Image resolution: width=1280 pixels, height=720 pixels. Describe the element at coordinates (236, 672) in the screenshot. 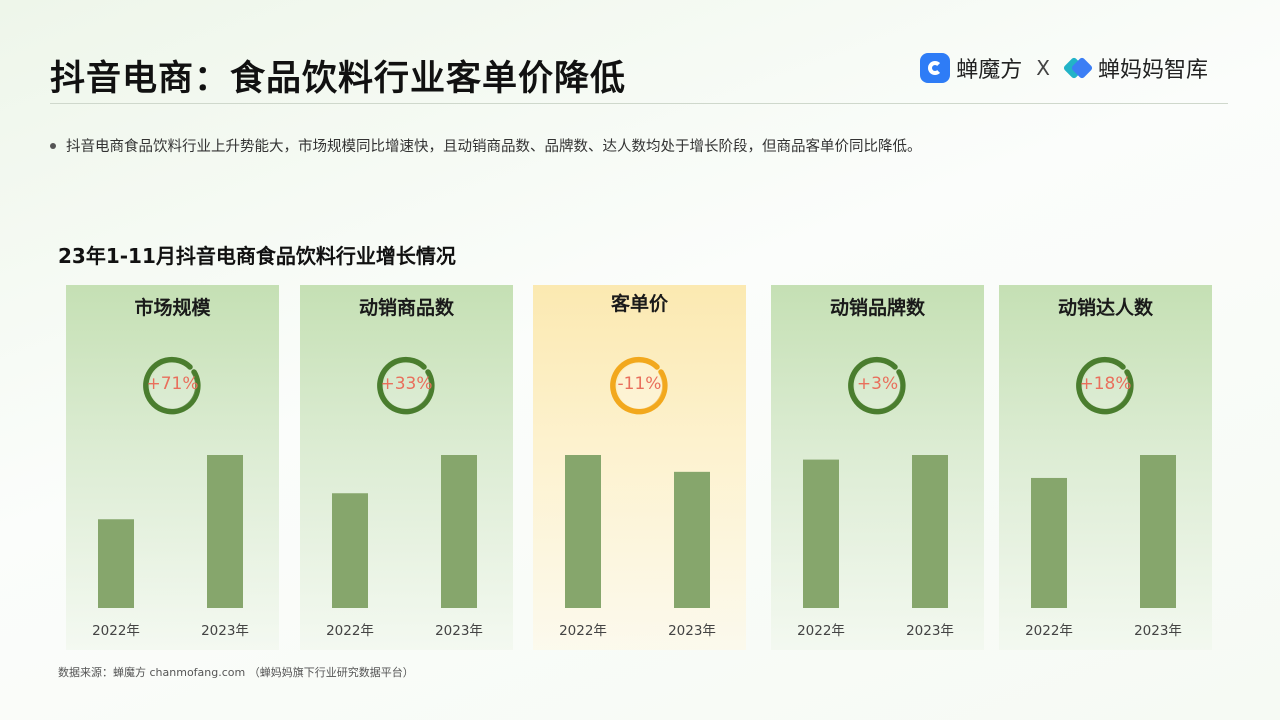

I see `data-source: 数据来源：蝉魔方 chanmofang.com （蝉妈妈旗下行业研究数据平台）` at that location.